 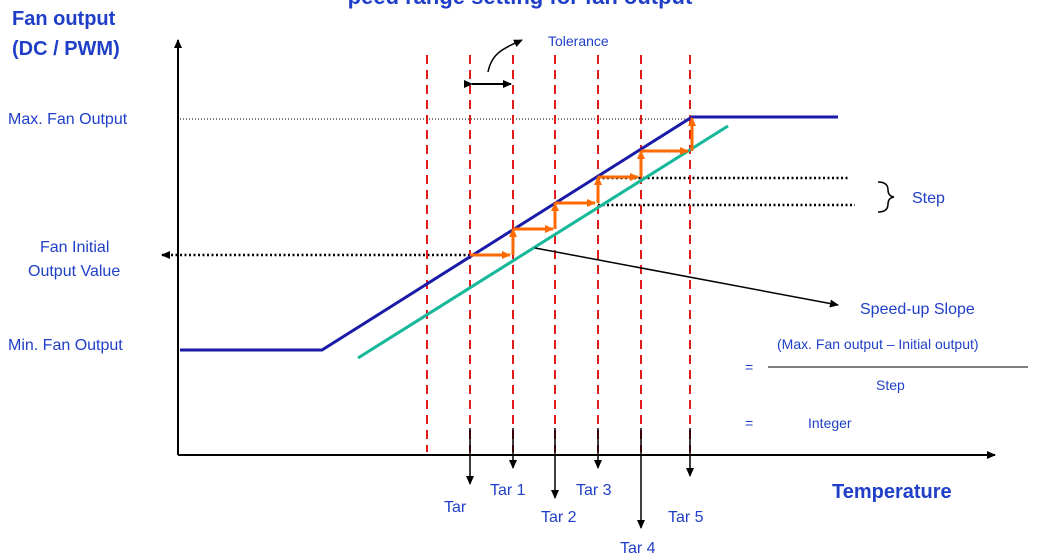 I want to click on slope-pointer-line, so click(x=686, y=277).